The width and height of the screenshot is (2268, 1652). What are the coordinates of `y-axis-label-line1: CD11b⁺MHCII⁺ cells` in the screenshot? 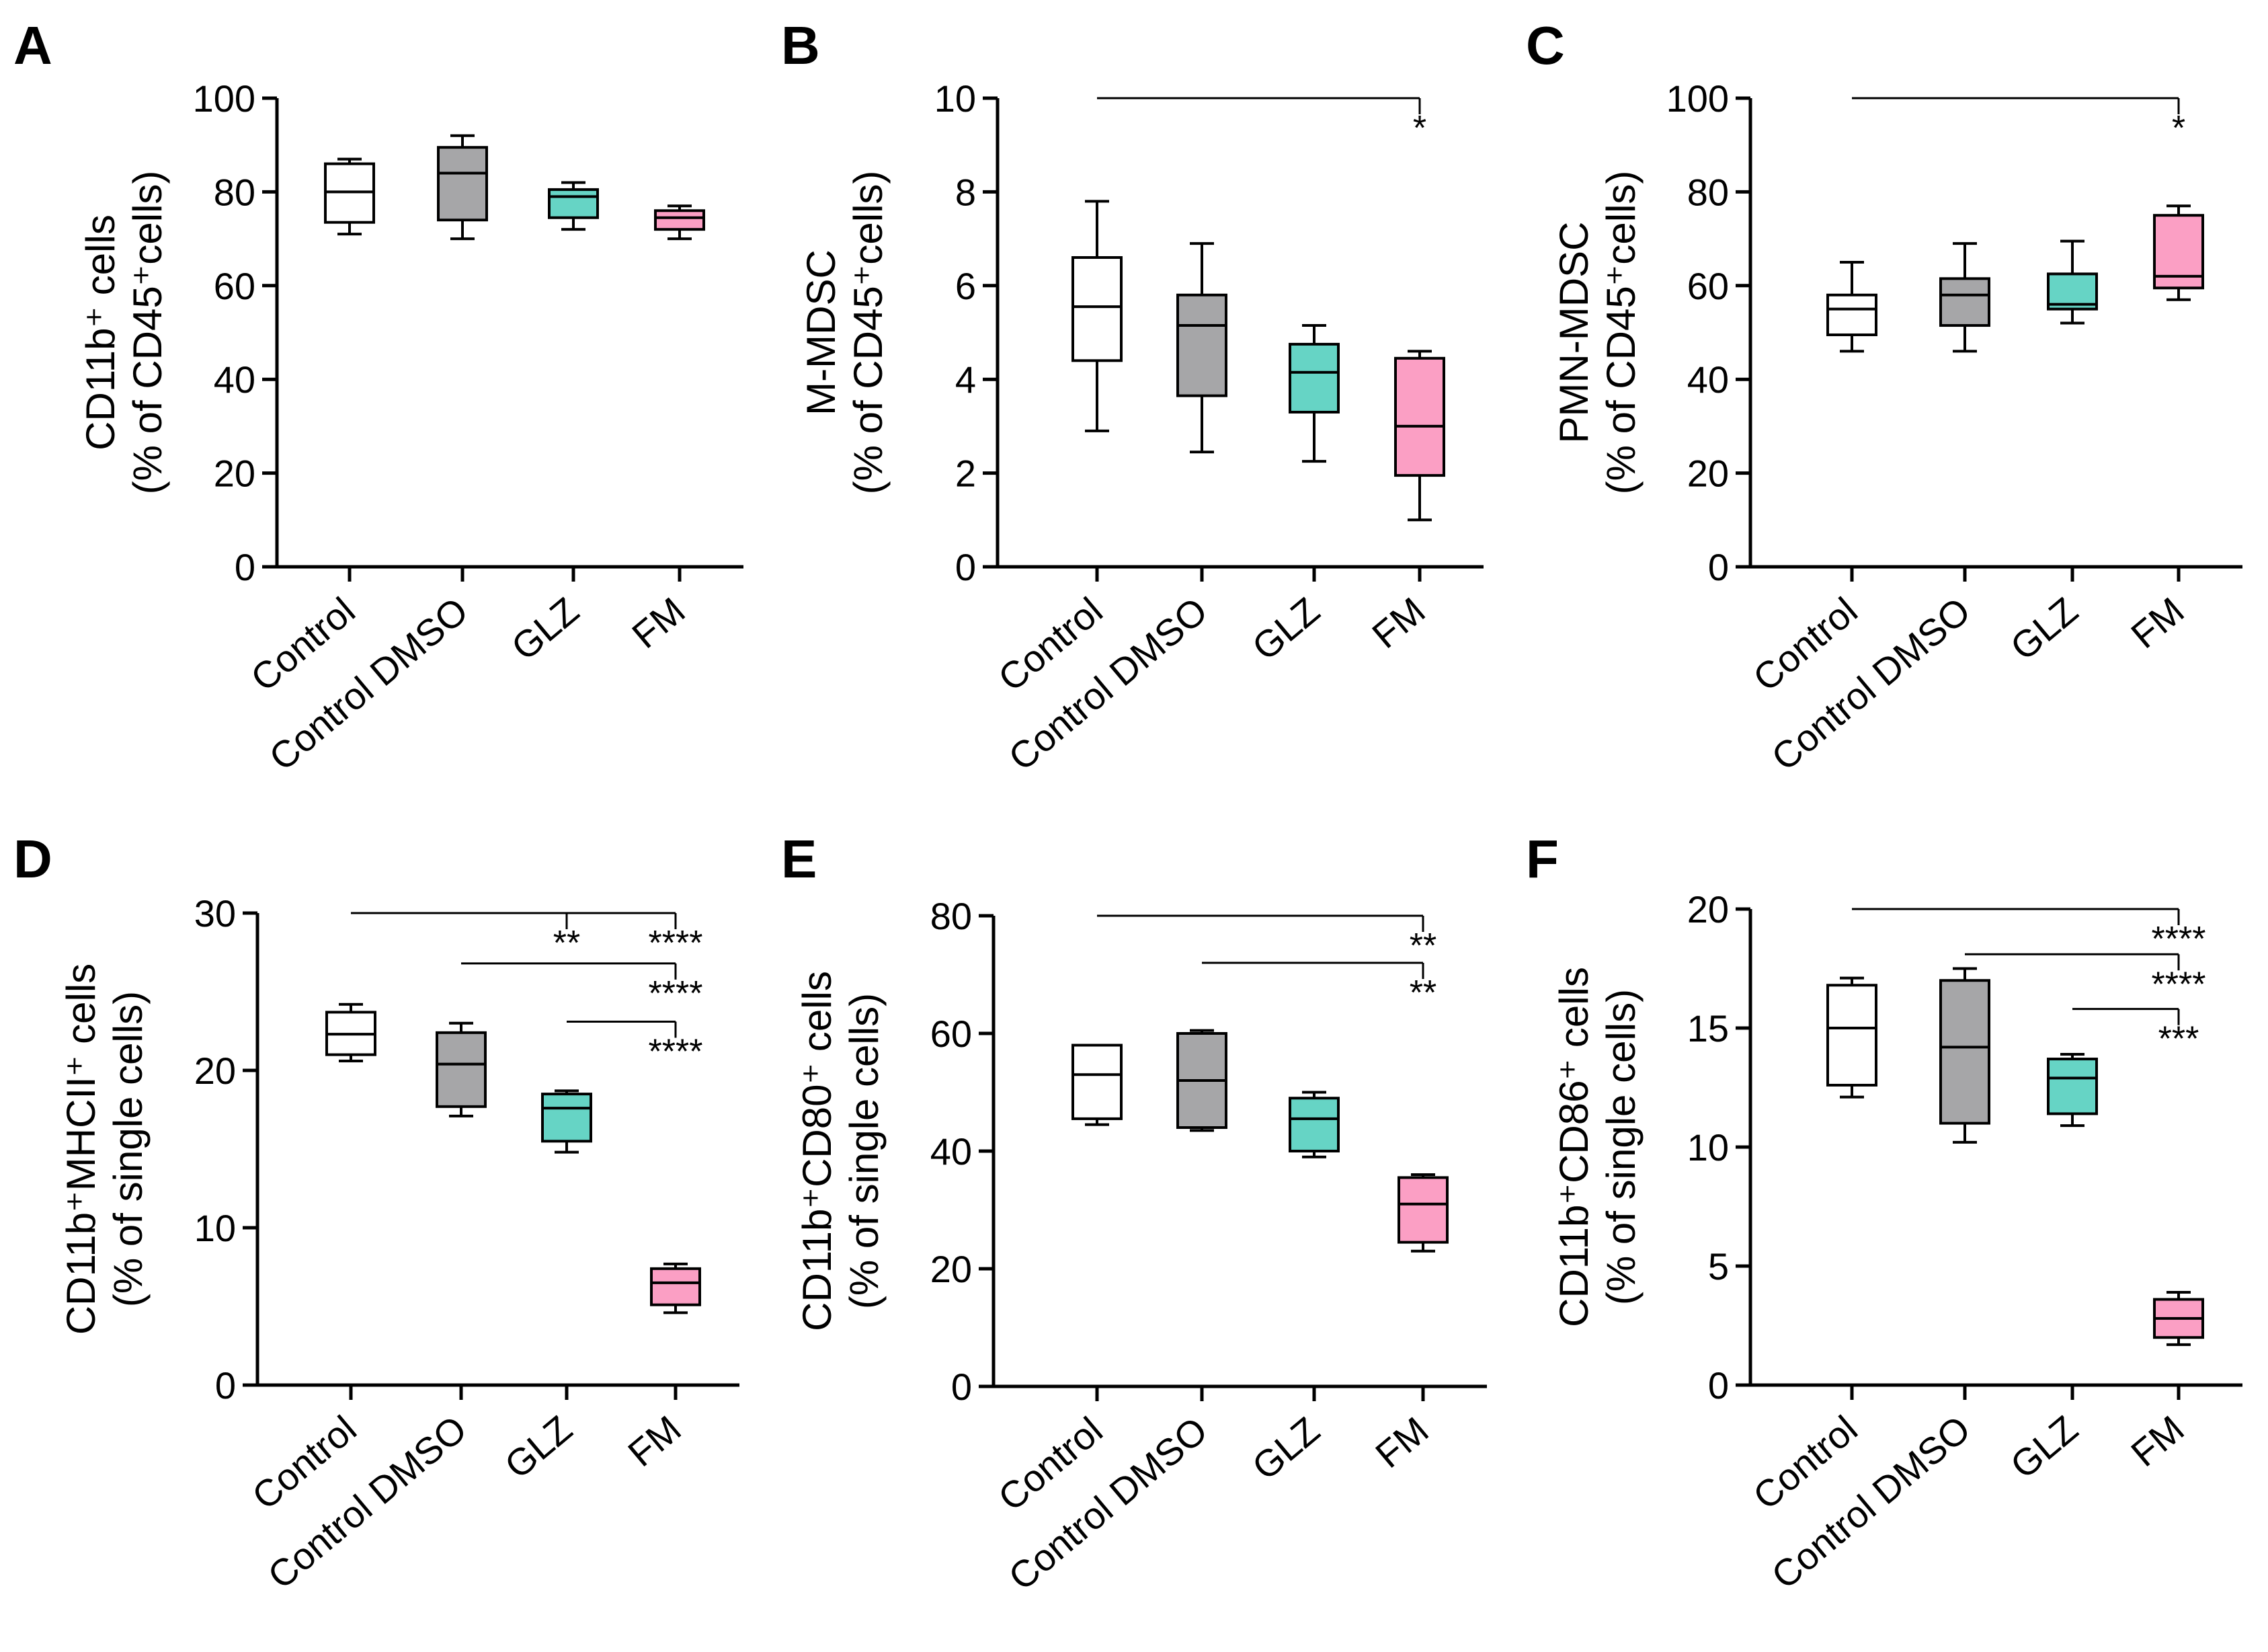 It's located at (81, 1149).